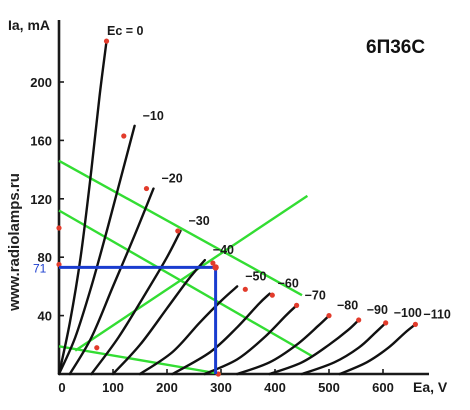 Image resolution: width=470 pixels, height=410 pixels. I want to click on y-tick-label: 40, so click(45, 316).